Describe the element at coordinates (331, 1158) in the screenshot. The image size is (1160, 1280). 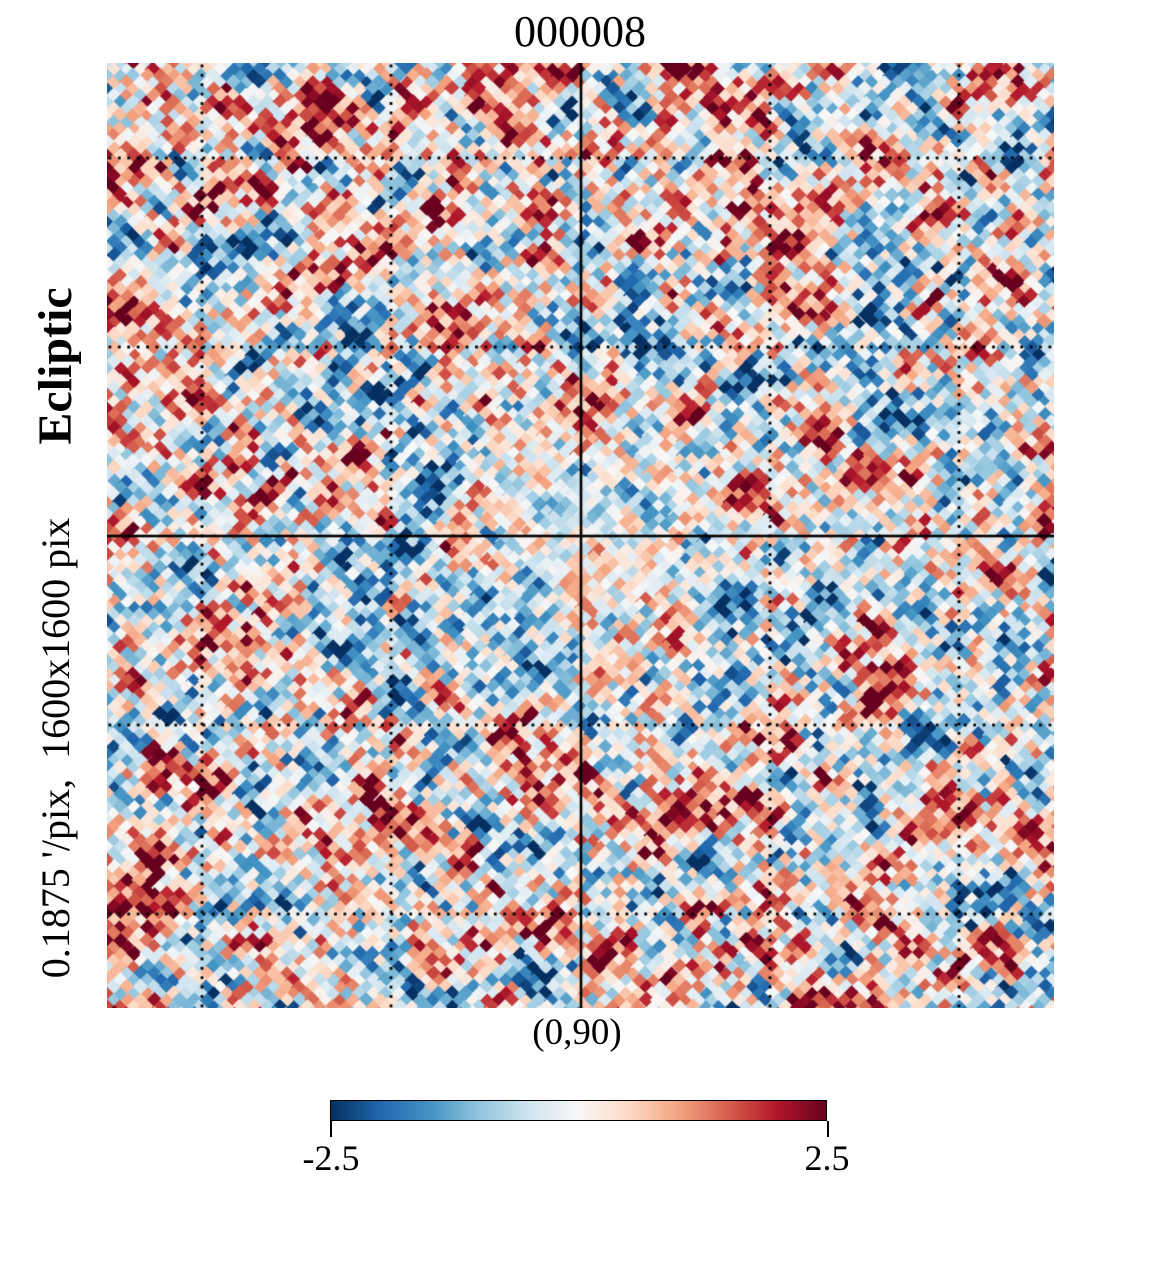
I see `colorbar-min-label: -2.5` at that location.